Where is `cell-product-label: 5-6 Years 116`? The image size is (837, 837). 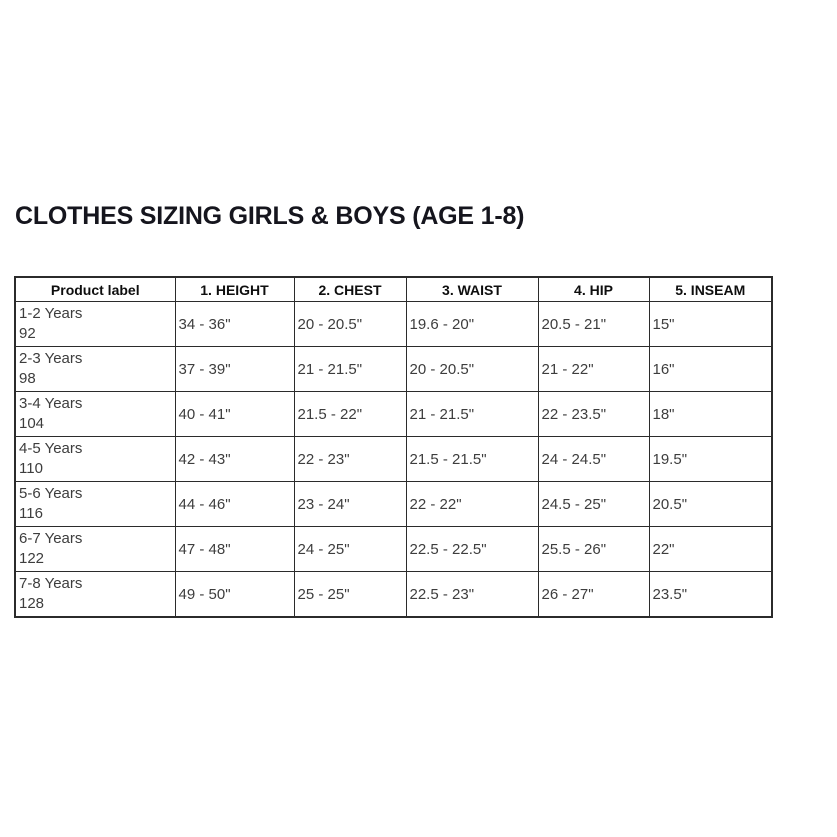
cell-product-label: 5-6 Years 116 is located at coordinates (95, 504).